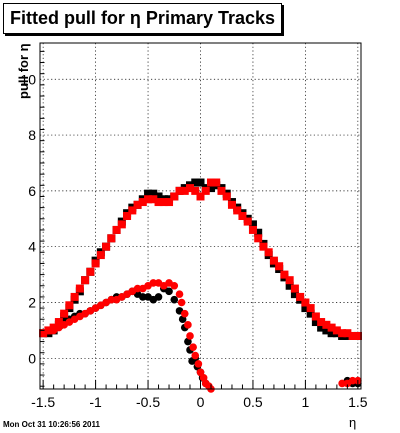  I want to click on y-tick-label: 4, so click(32, 247).